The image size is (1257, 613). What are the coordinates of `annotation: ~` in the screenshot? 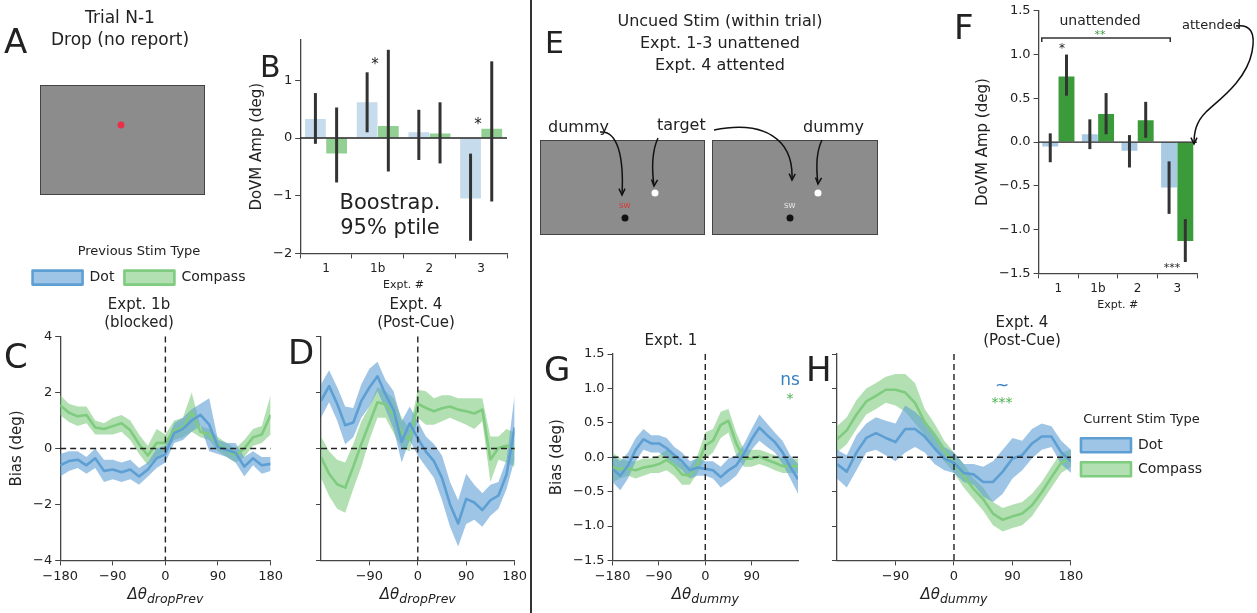 It's located at (1002, 385).